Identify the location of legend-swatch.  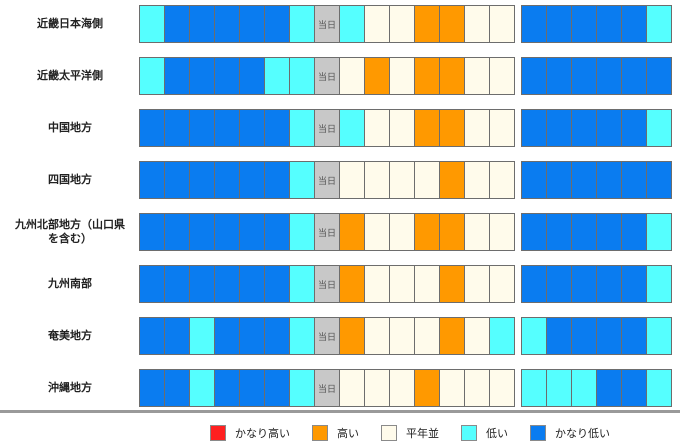
(389, 433).